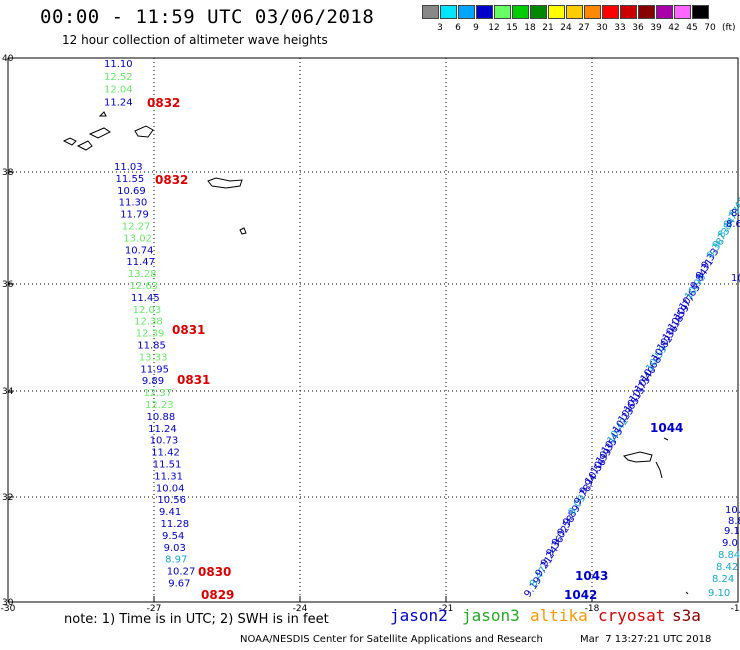  What do you see at coordinates (140, 262) in the screenshot?
I see `left-track-value: 11.47` at bounding box center [140, 262].